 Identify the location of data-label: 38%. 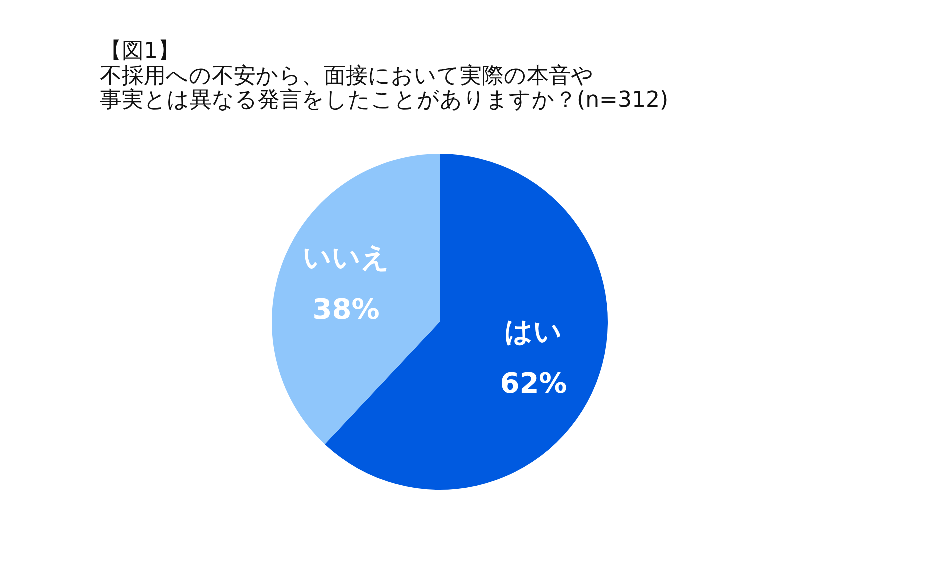
(346, 309).